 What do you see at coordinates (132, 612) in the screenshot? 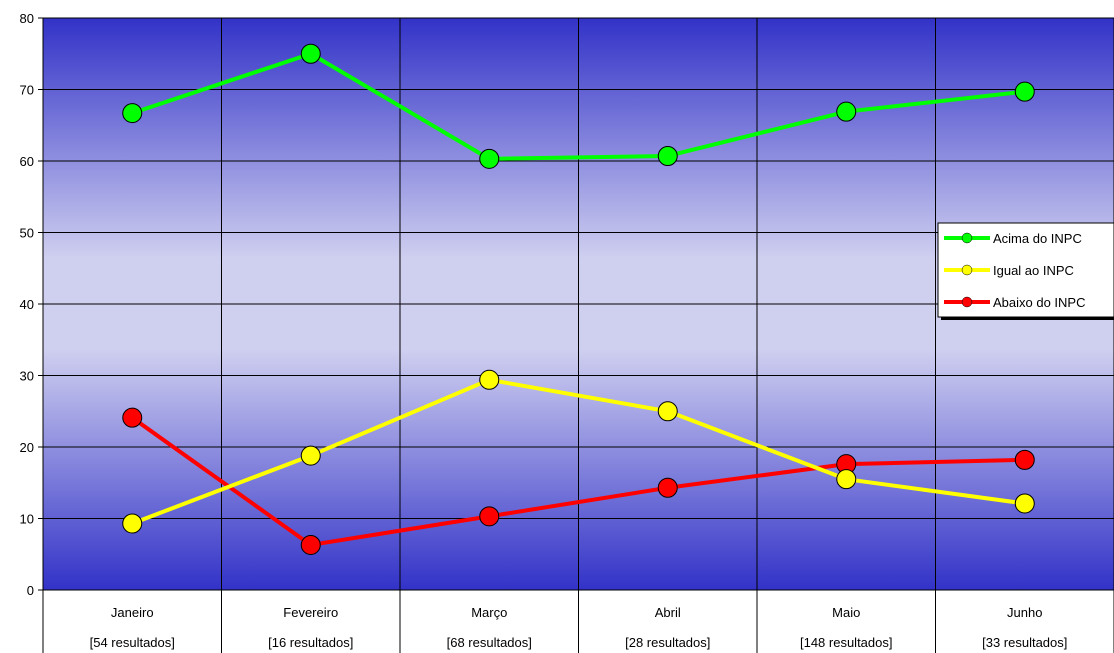
I see `x-category-label: Janeiro` at bounding box center [132, 612].